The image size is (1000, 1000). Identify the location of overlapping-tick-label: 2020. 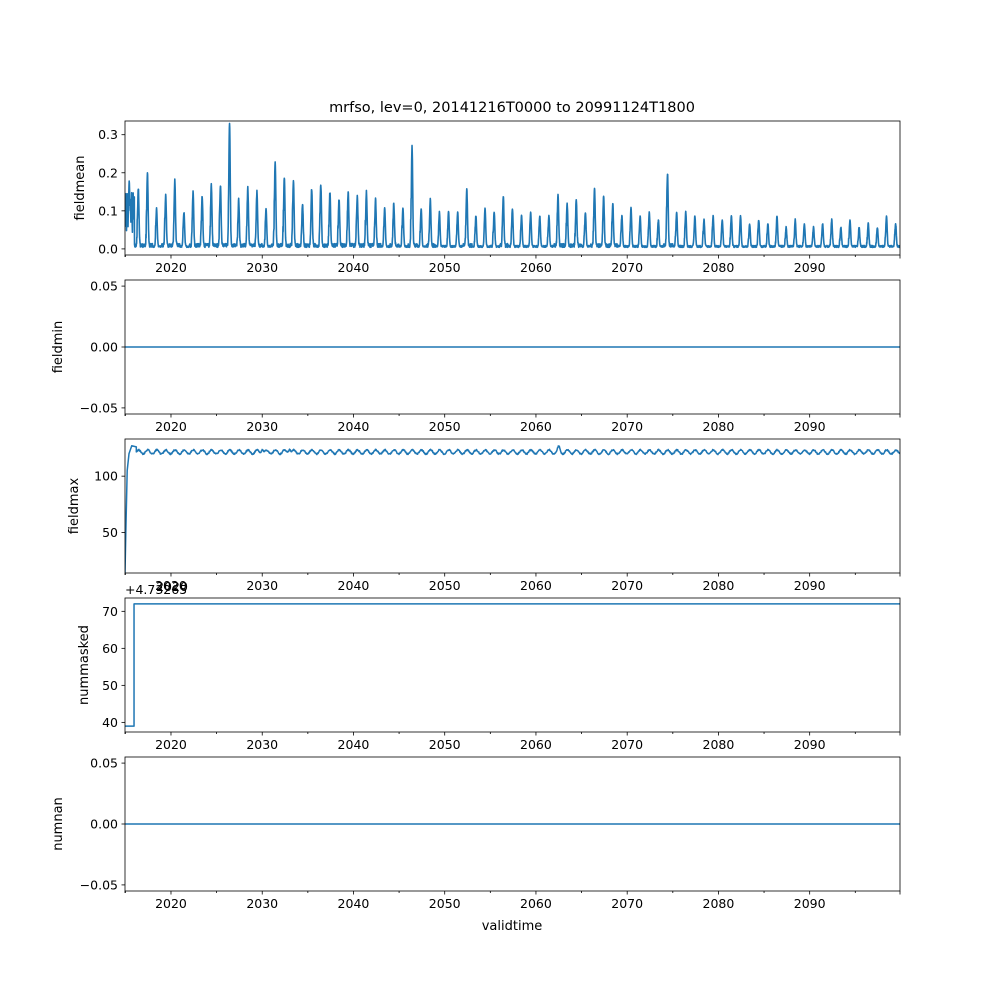
(172, 586).